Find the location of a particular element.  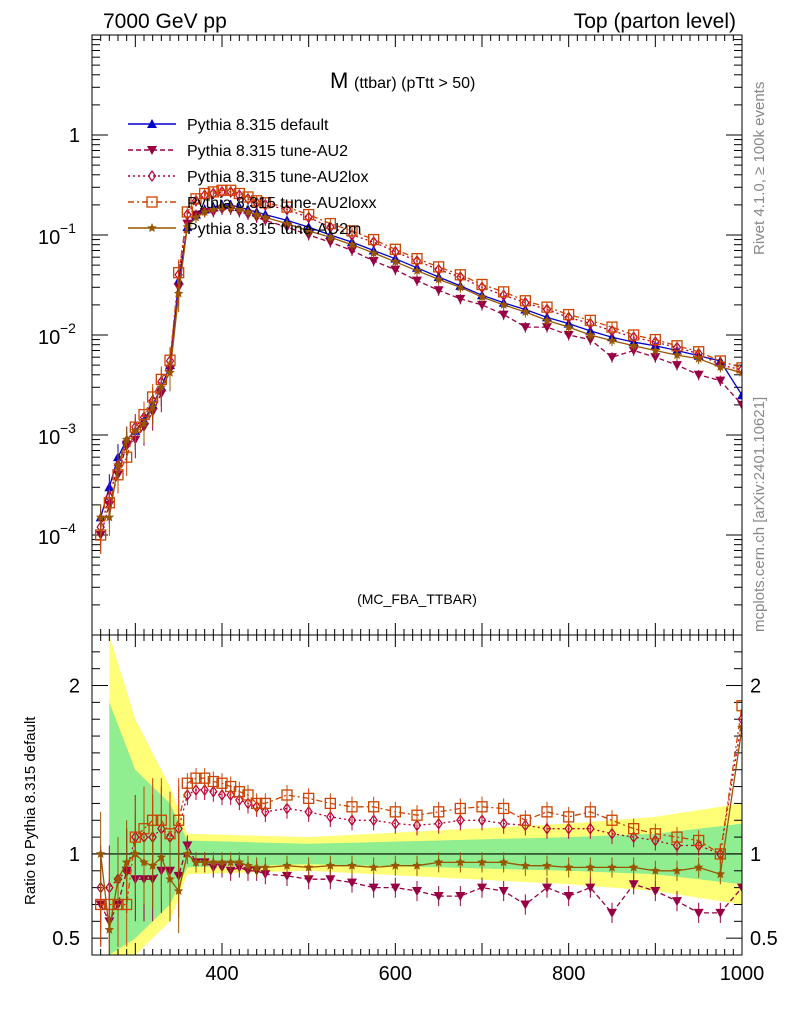

y-tick-label-ratio: 1 is located at coordinates (74, 855).